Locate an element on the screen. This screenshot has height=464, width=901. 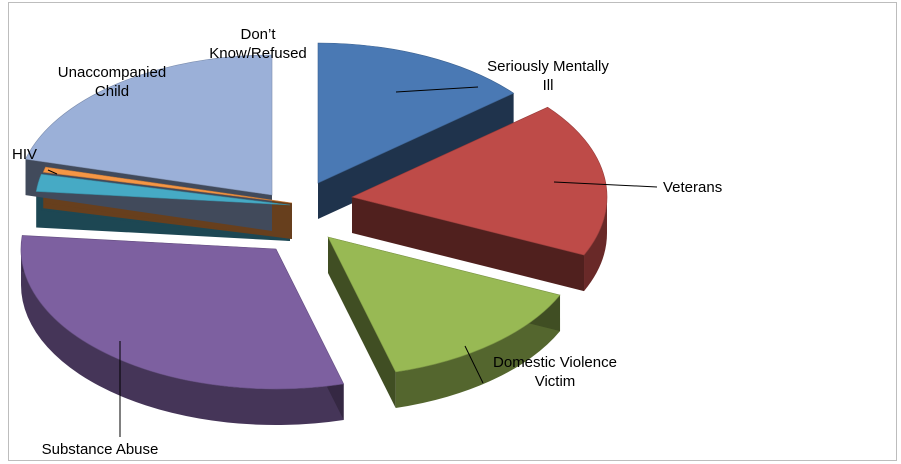
pie-slice-hiv is located at coordinates (163, 189).